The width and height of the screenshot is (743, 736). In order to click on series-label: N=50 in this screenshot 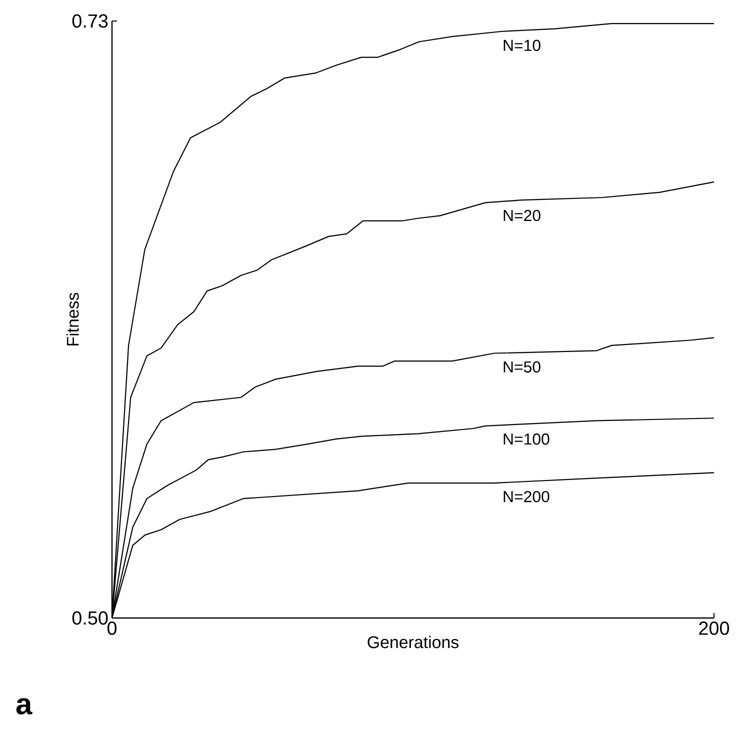, I will do `click(522, 367)`.